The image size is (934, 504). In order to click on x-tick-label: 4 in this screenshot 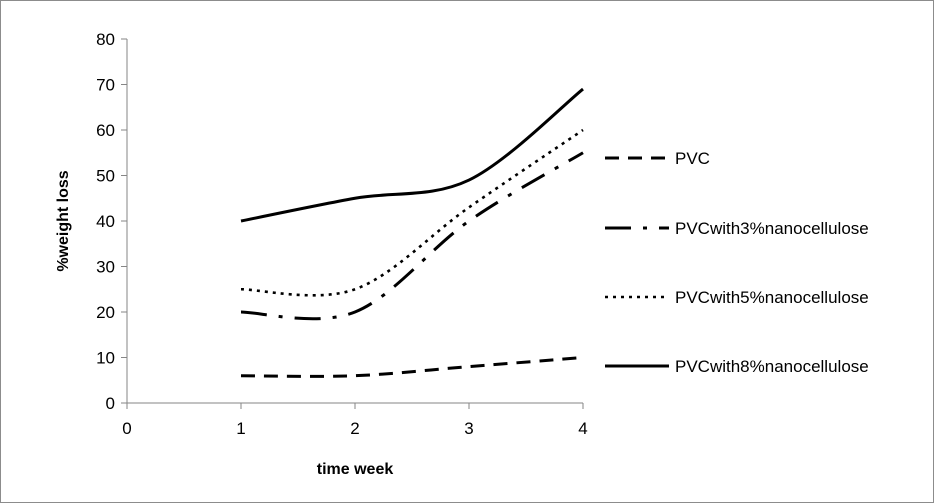, I will do `click(582, 428)`.